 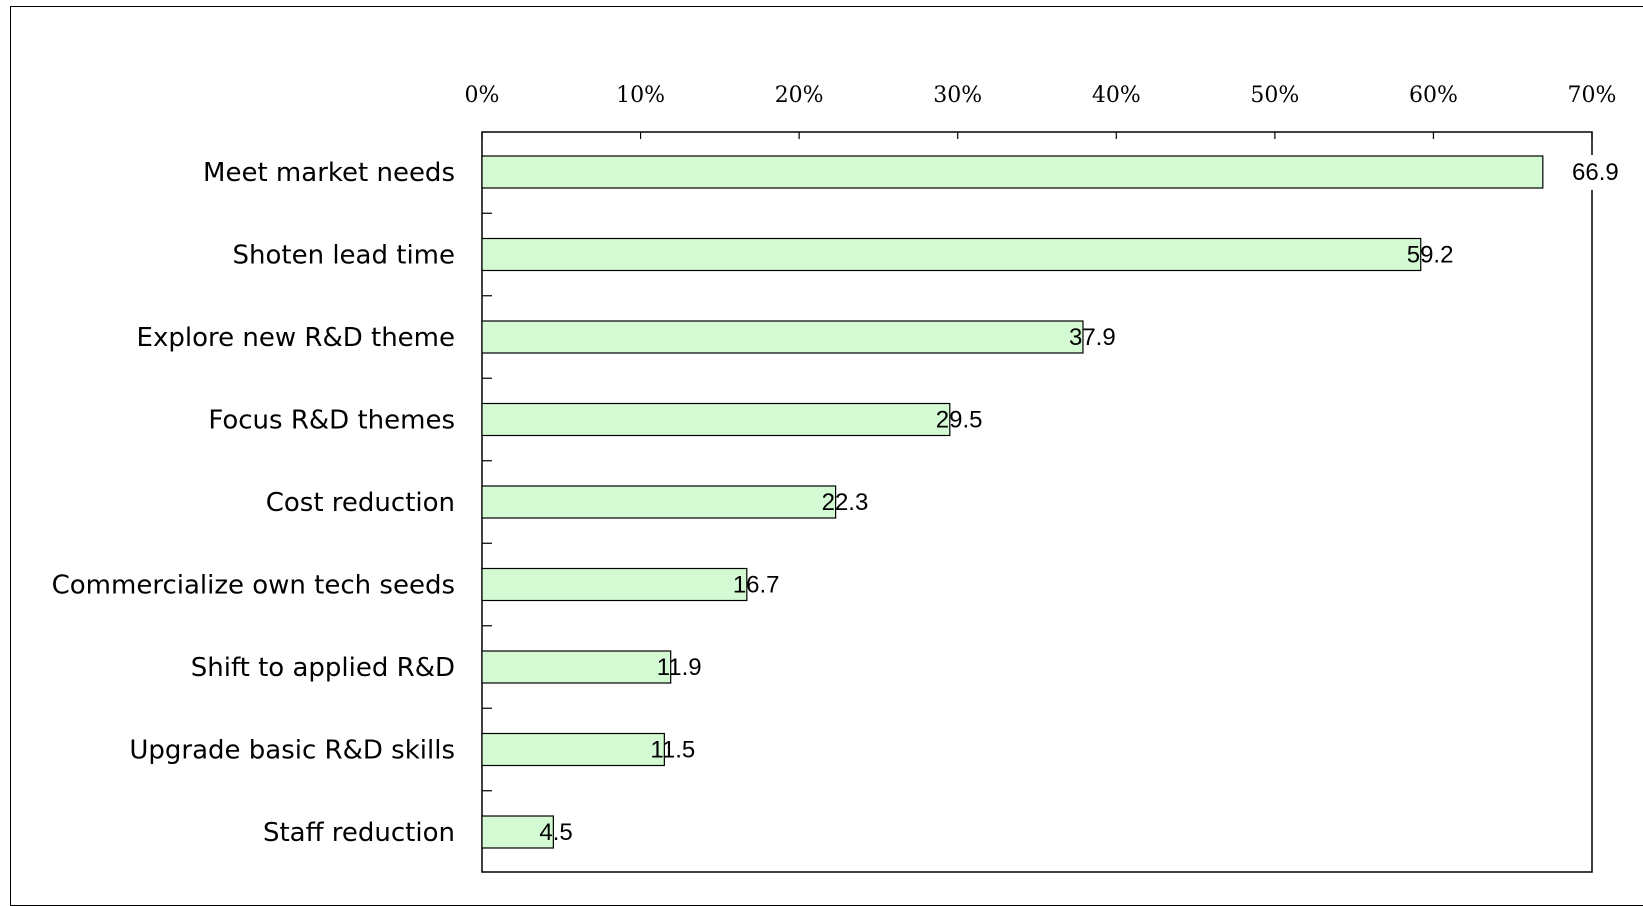 I want to click on category-label: Explore new R&D theme, so click(x=296, y=338).